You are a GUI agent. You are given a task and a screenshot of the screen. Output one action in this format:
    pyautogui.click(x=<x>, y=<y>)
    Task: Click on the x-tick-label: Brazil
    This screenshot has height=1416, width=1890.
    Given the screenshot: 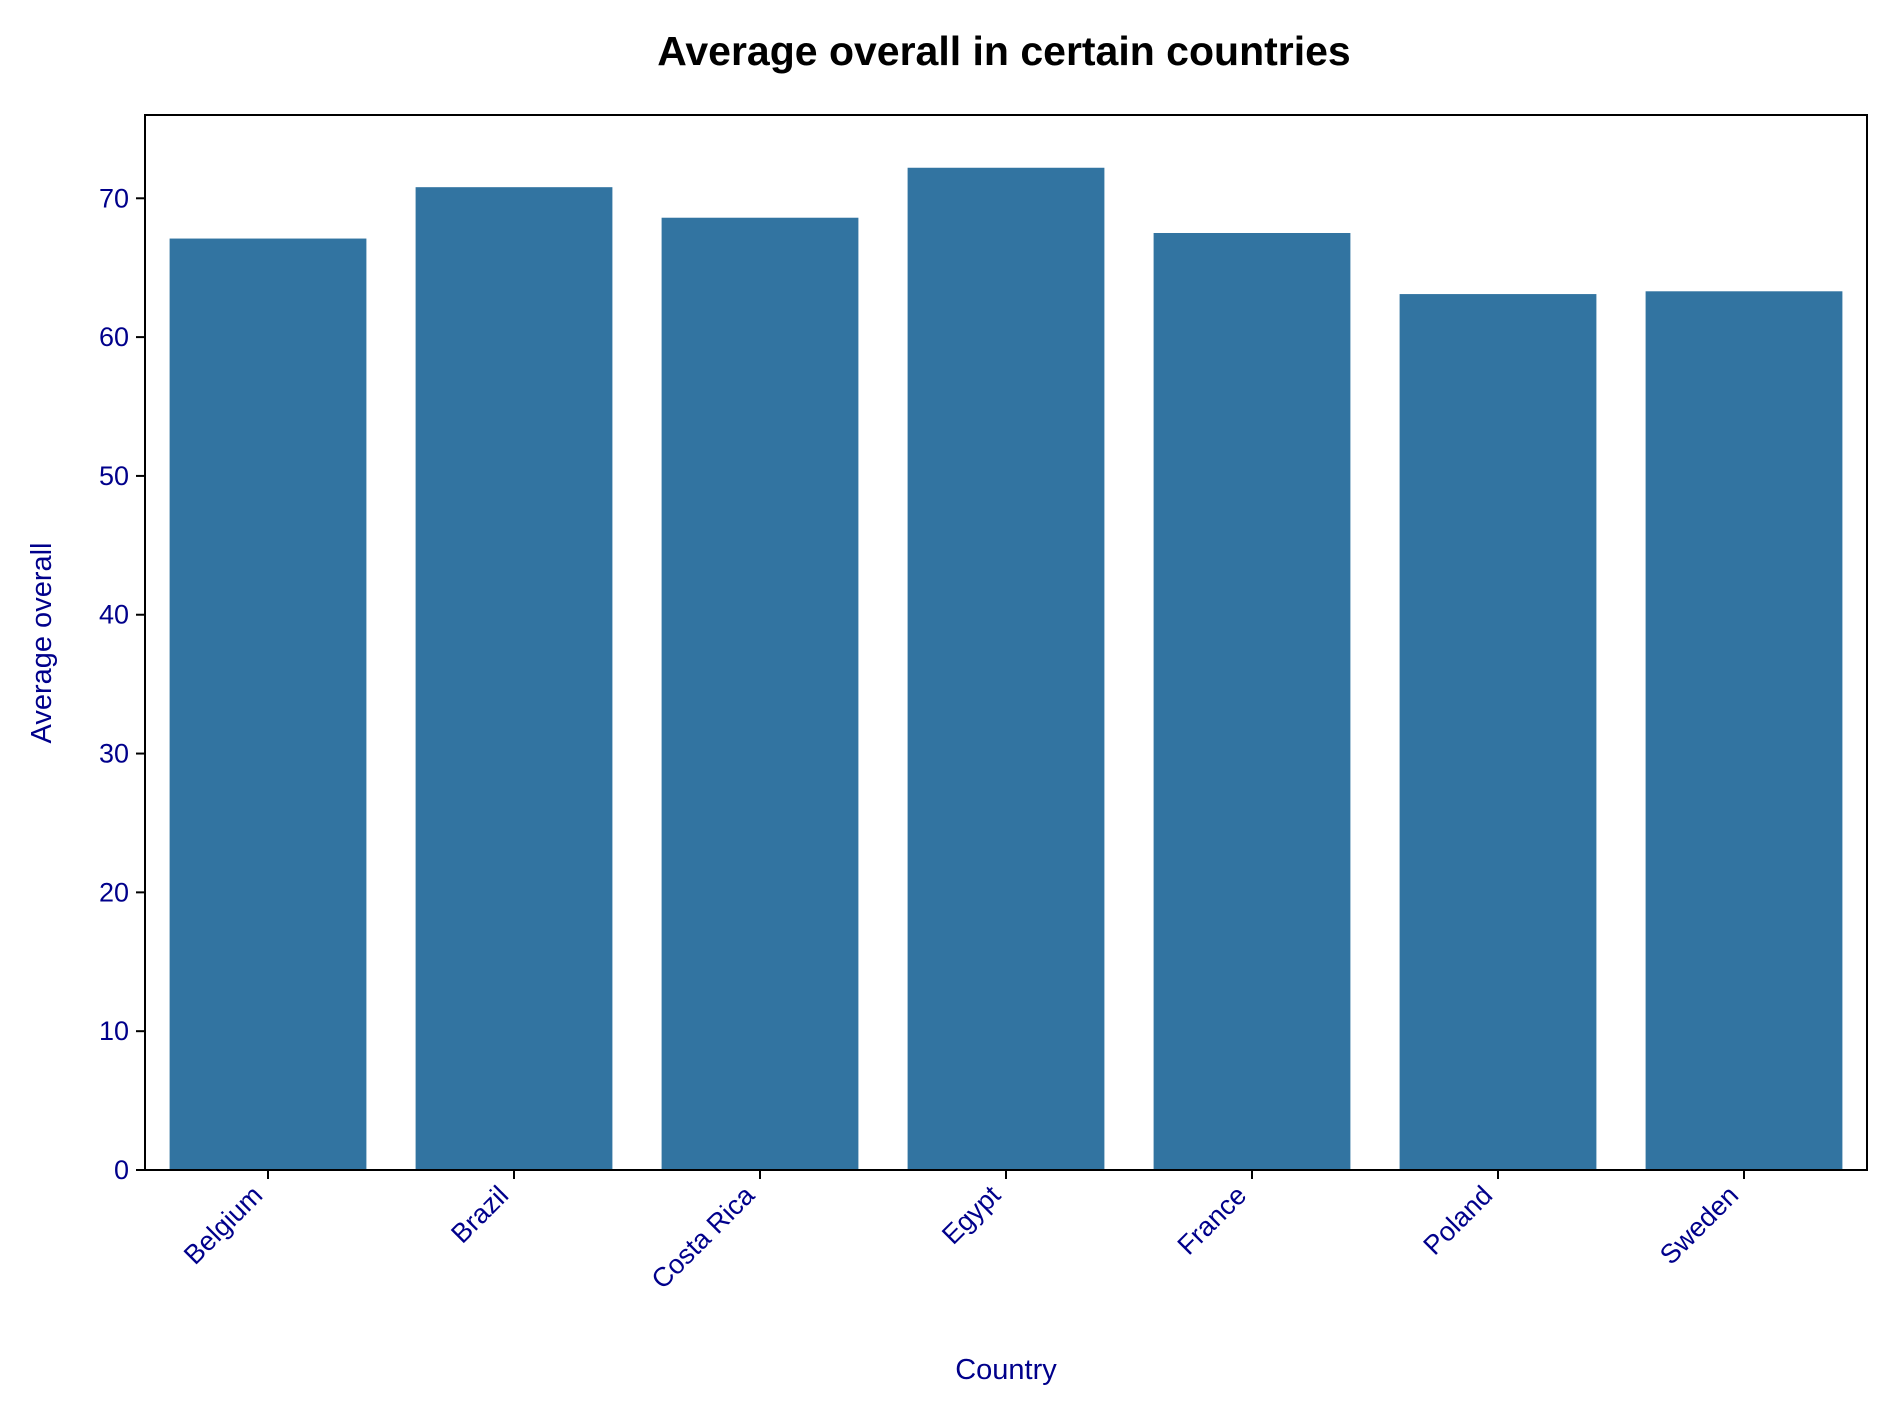 What is the action you would take?
    pyautogui.click(x=479, y=1214)
    